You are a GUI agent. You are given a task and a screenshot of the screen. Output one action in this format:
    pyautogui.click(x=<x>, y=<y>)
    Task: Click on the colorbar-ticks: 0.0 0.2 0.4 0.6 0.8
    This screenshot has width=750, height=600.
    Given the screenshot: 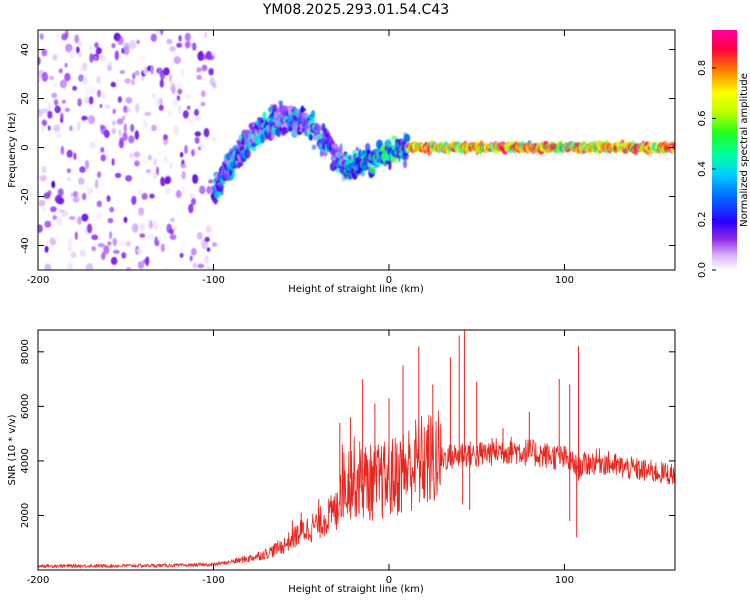 What is the action you would take?
    pyautogui.click(x=706, y=169)
    